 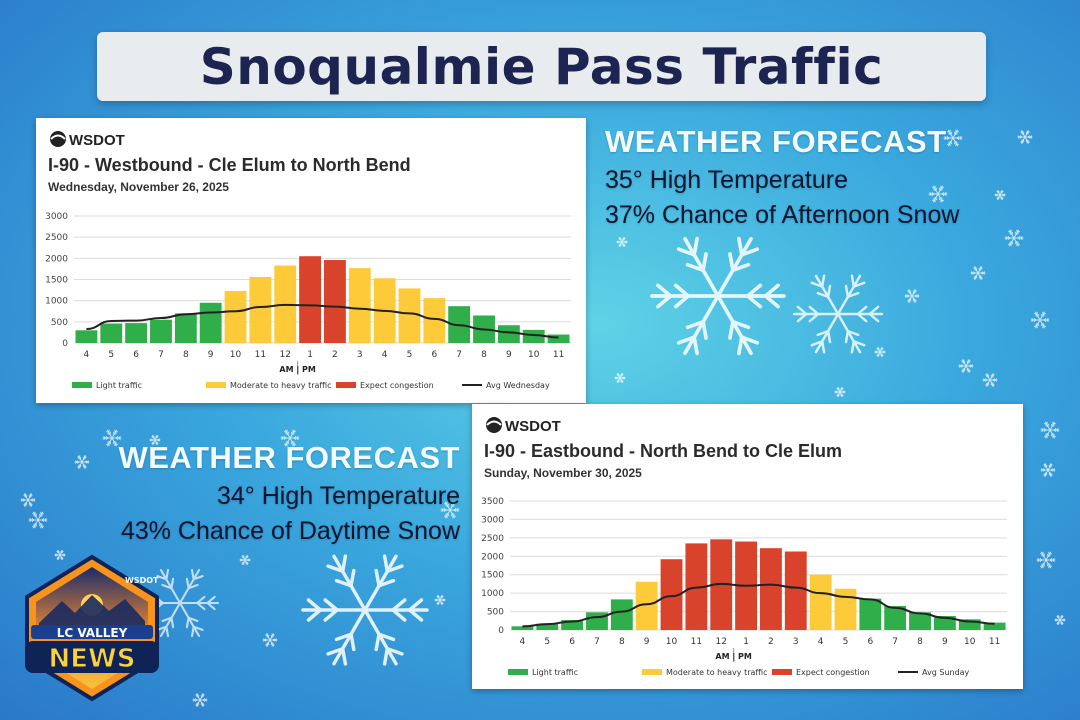 I want to click on x-tick-label: 8, so click(x=920, y=642).